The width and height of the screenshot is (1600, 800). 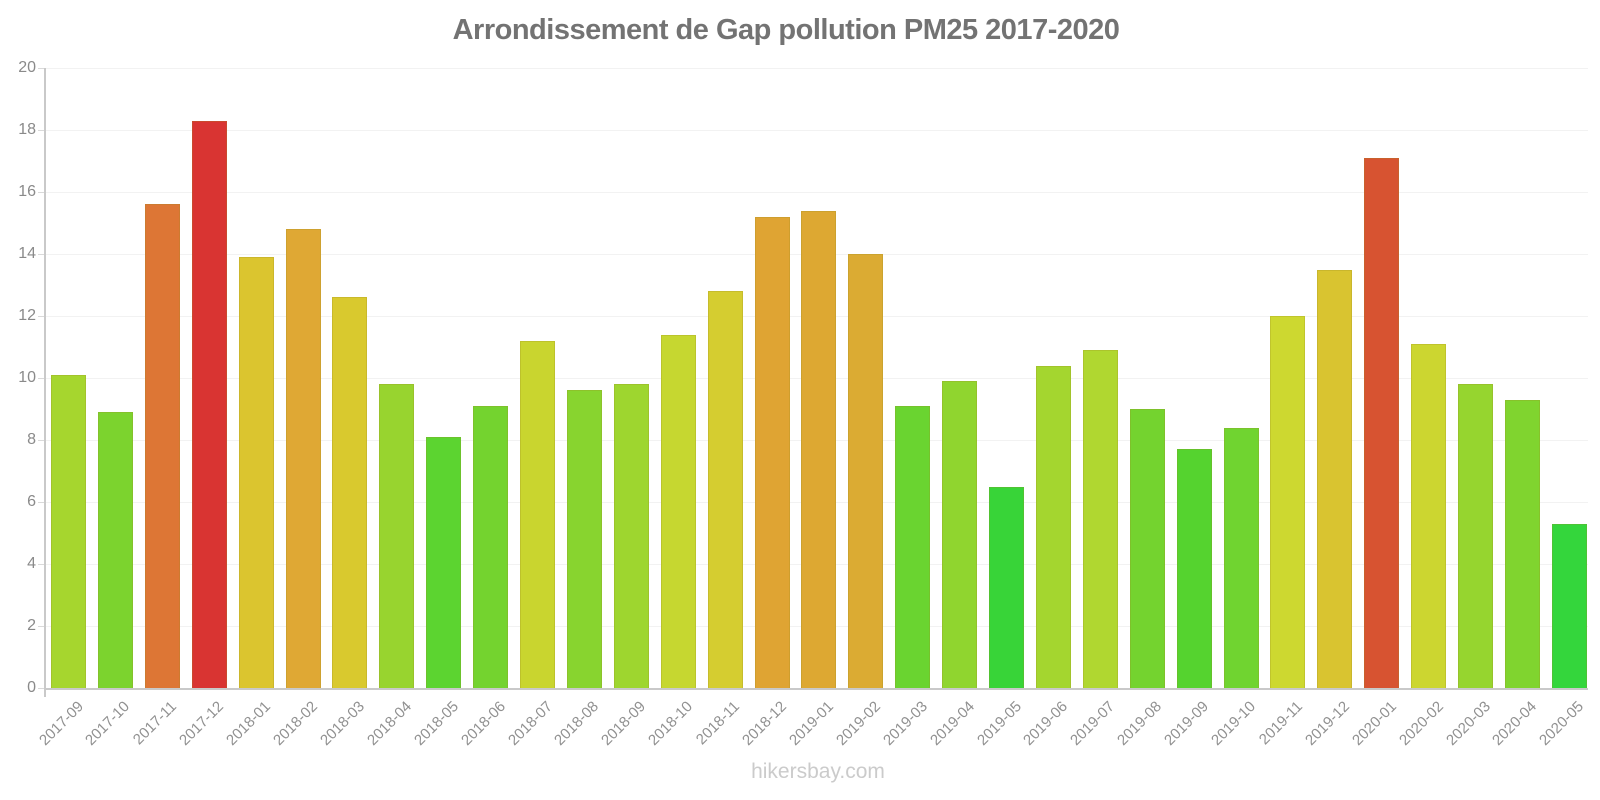 I want to click on y-axis-label-4: 4, so click(x=31, y=563).